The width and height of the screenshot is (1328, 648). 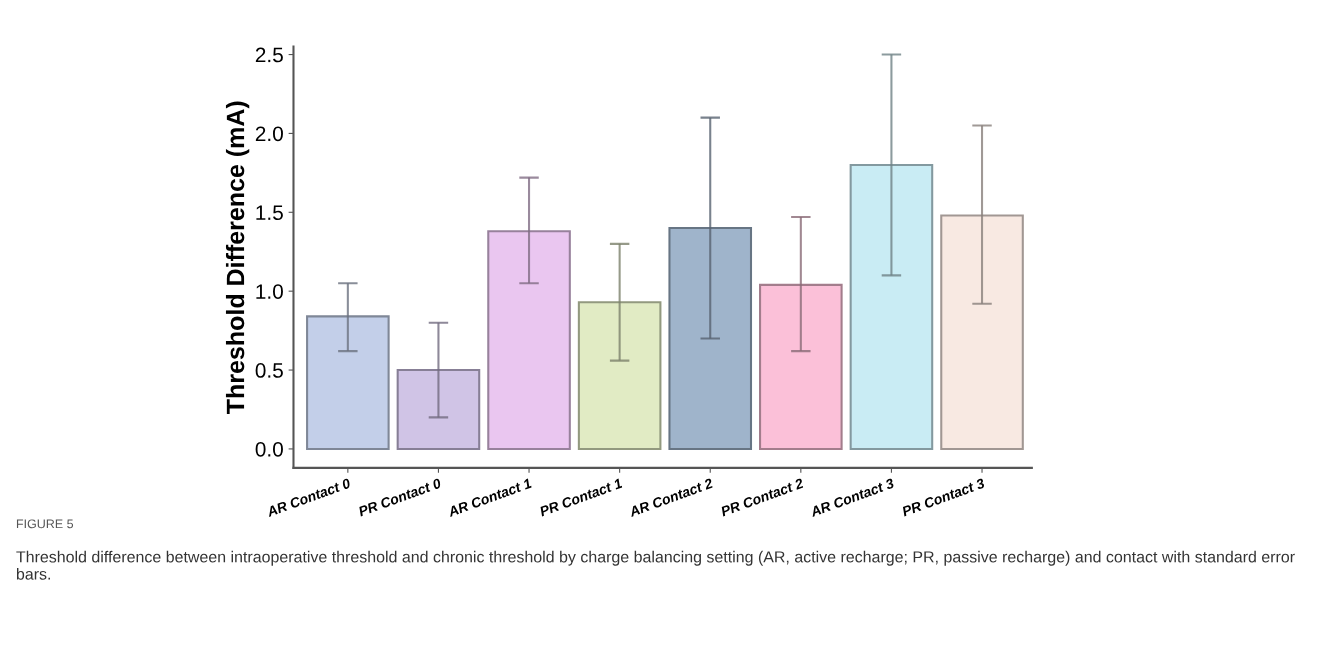 What do you see at coordinates (237, 257) in the screenshot?
I see `y-axis-title: Threshold Difference (mA)` at bounding box center [237, 257].